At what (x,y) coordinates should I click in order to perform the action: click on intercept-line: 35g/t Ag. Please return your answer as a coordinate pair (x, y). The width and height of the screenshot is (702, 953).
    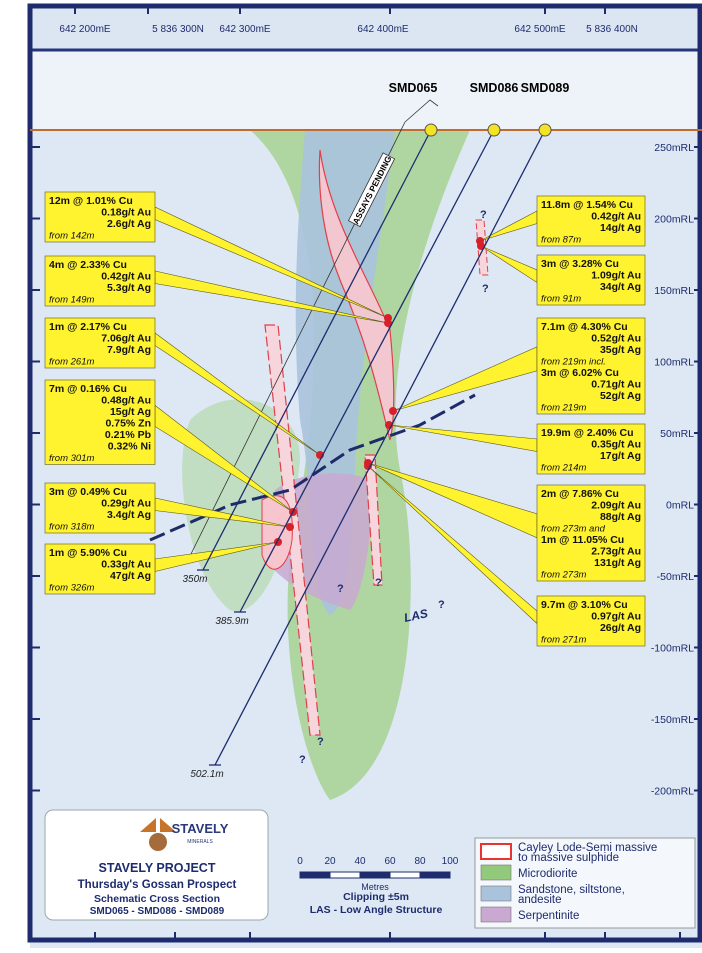
    Looking at the image, I should click on (620, 350).